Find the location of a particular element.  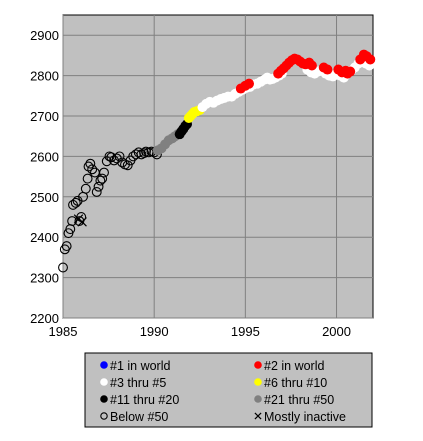

legend-marker-rank3to5 is located at coordinates (104, 382).